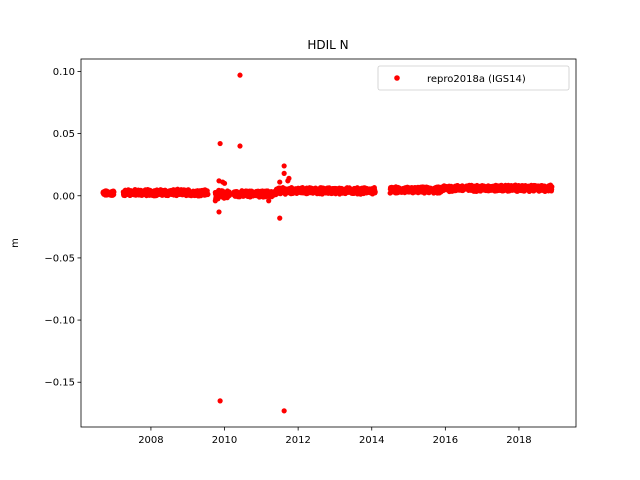 The image size is (640, 480). Describe the element at coordinates (64, 134) in the screenshot. I see `y-tick-label: 0.05` at that location.